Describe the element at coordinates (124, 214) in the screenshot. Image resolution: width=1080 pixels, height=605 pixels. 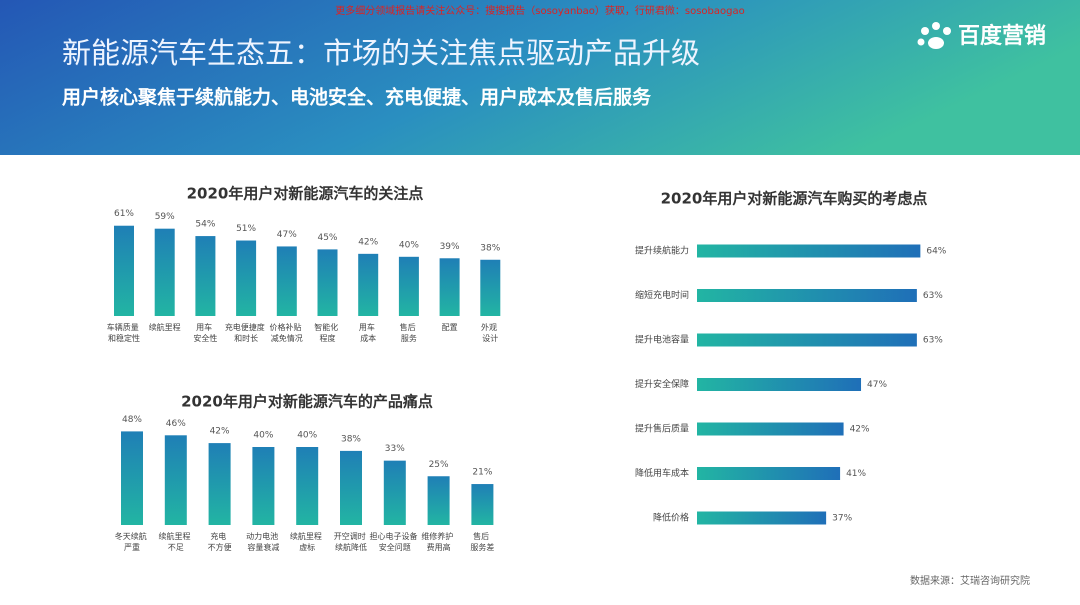
I see `value-label: 61%` at that location.